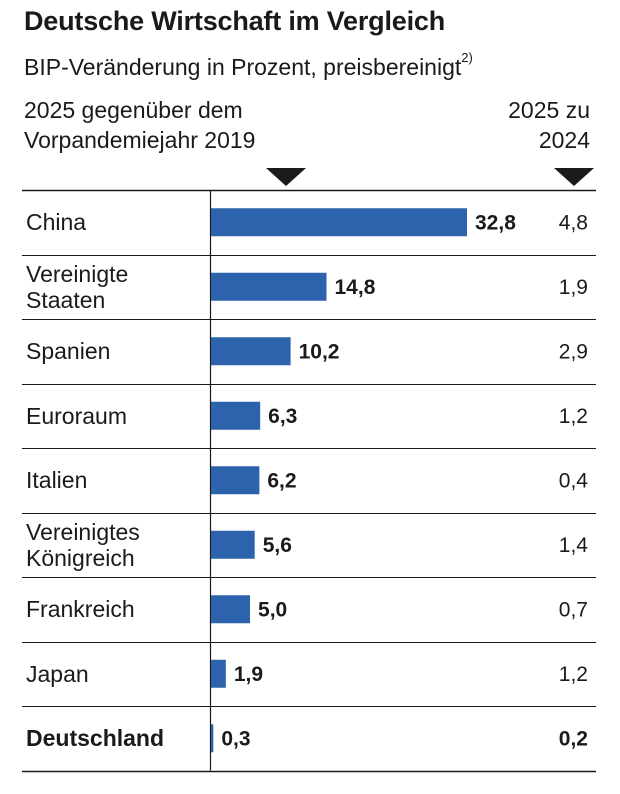 The image size is (620, 794). Describe the element at coordinates (57, 673) in the screenshot. I see `category-label: Japan` at that location.